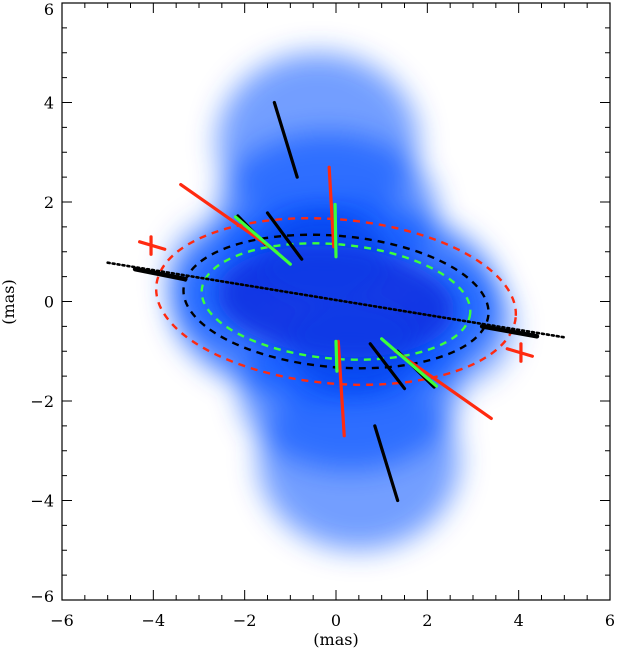 The width and height of the screenshot is (617, 650). Describe the element at coordinates (519, 620) in the screenshot. I see `x-tick-label: 4` at that location.